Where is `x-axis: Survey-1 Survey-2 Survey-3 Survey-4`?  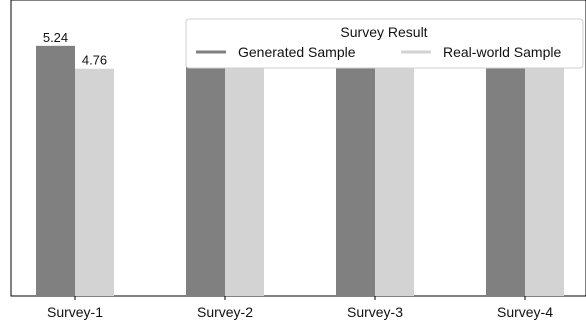 x-axis: Survey-1 Survey-2 Survey-3 Survey-4 is located at coordinates (300, 308).